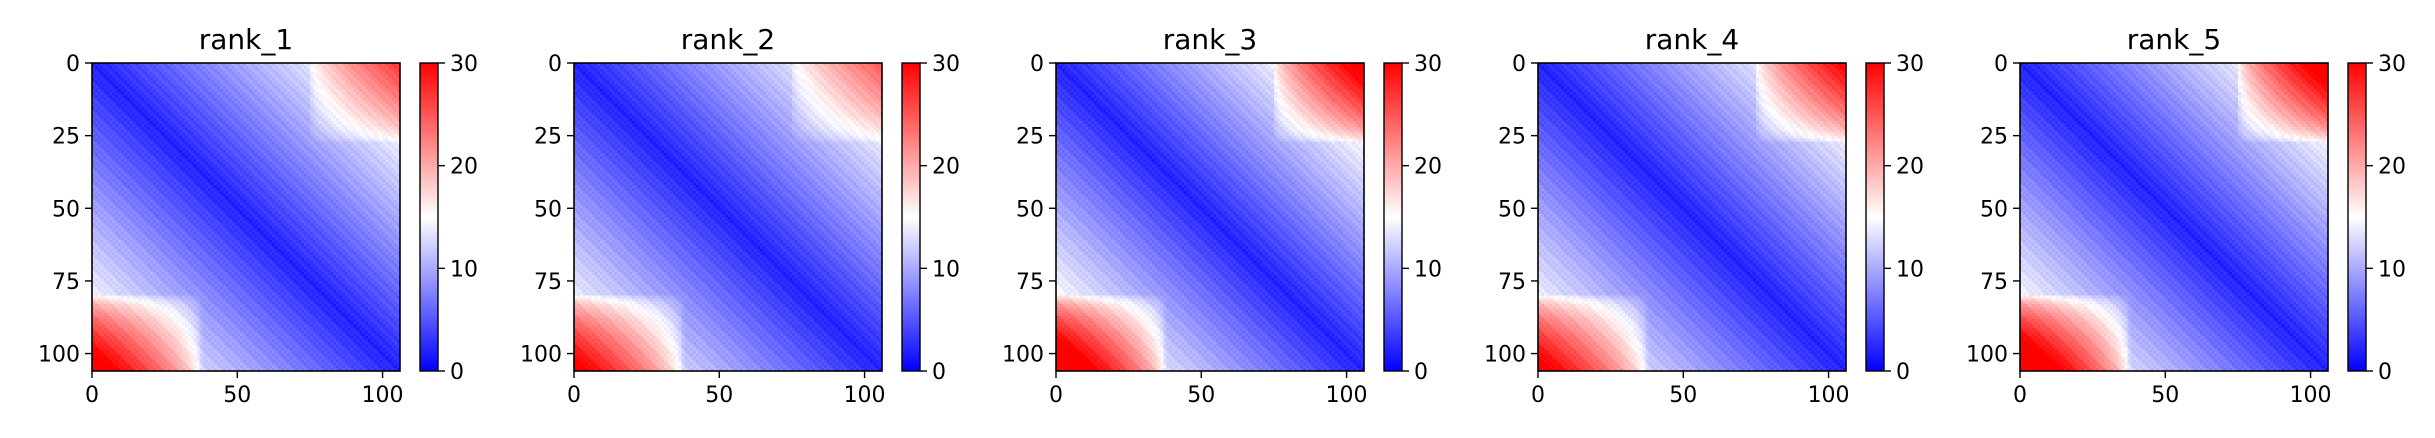  What do you see at coordinates (2174, 39) in the screenshot?
I see `chart-title: rank_5` at bounding box center [2174, 39].